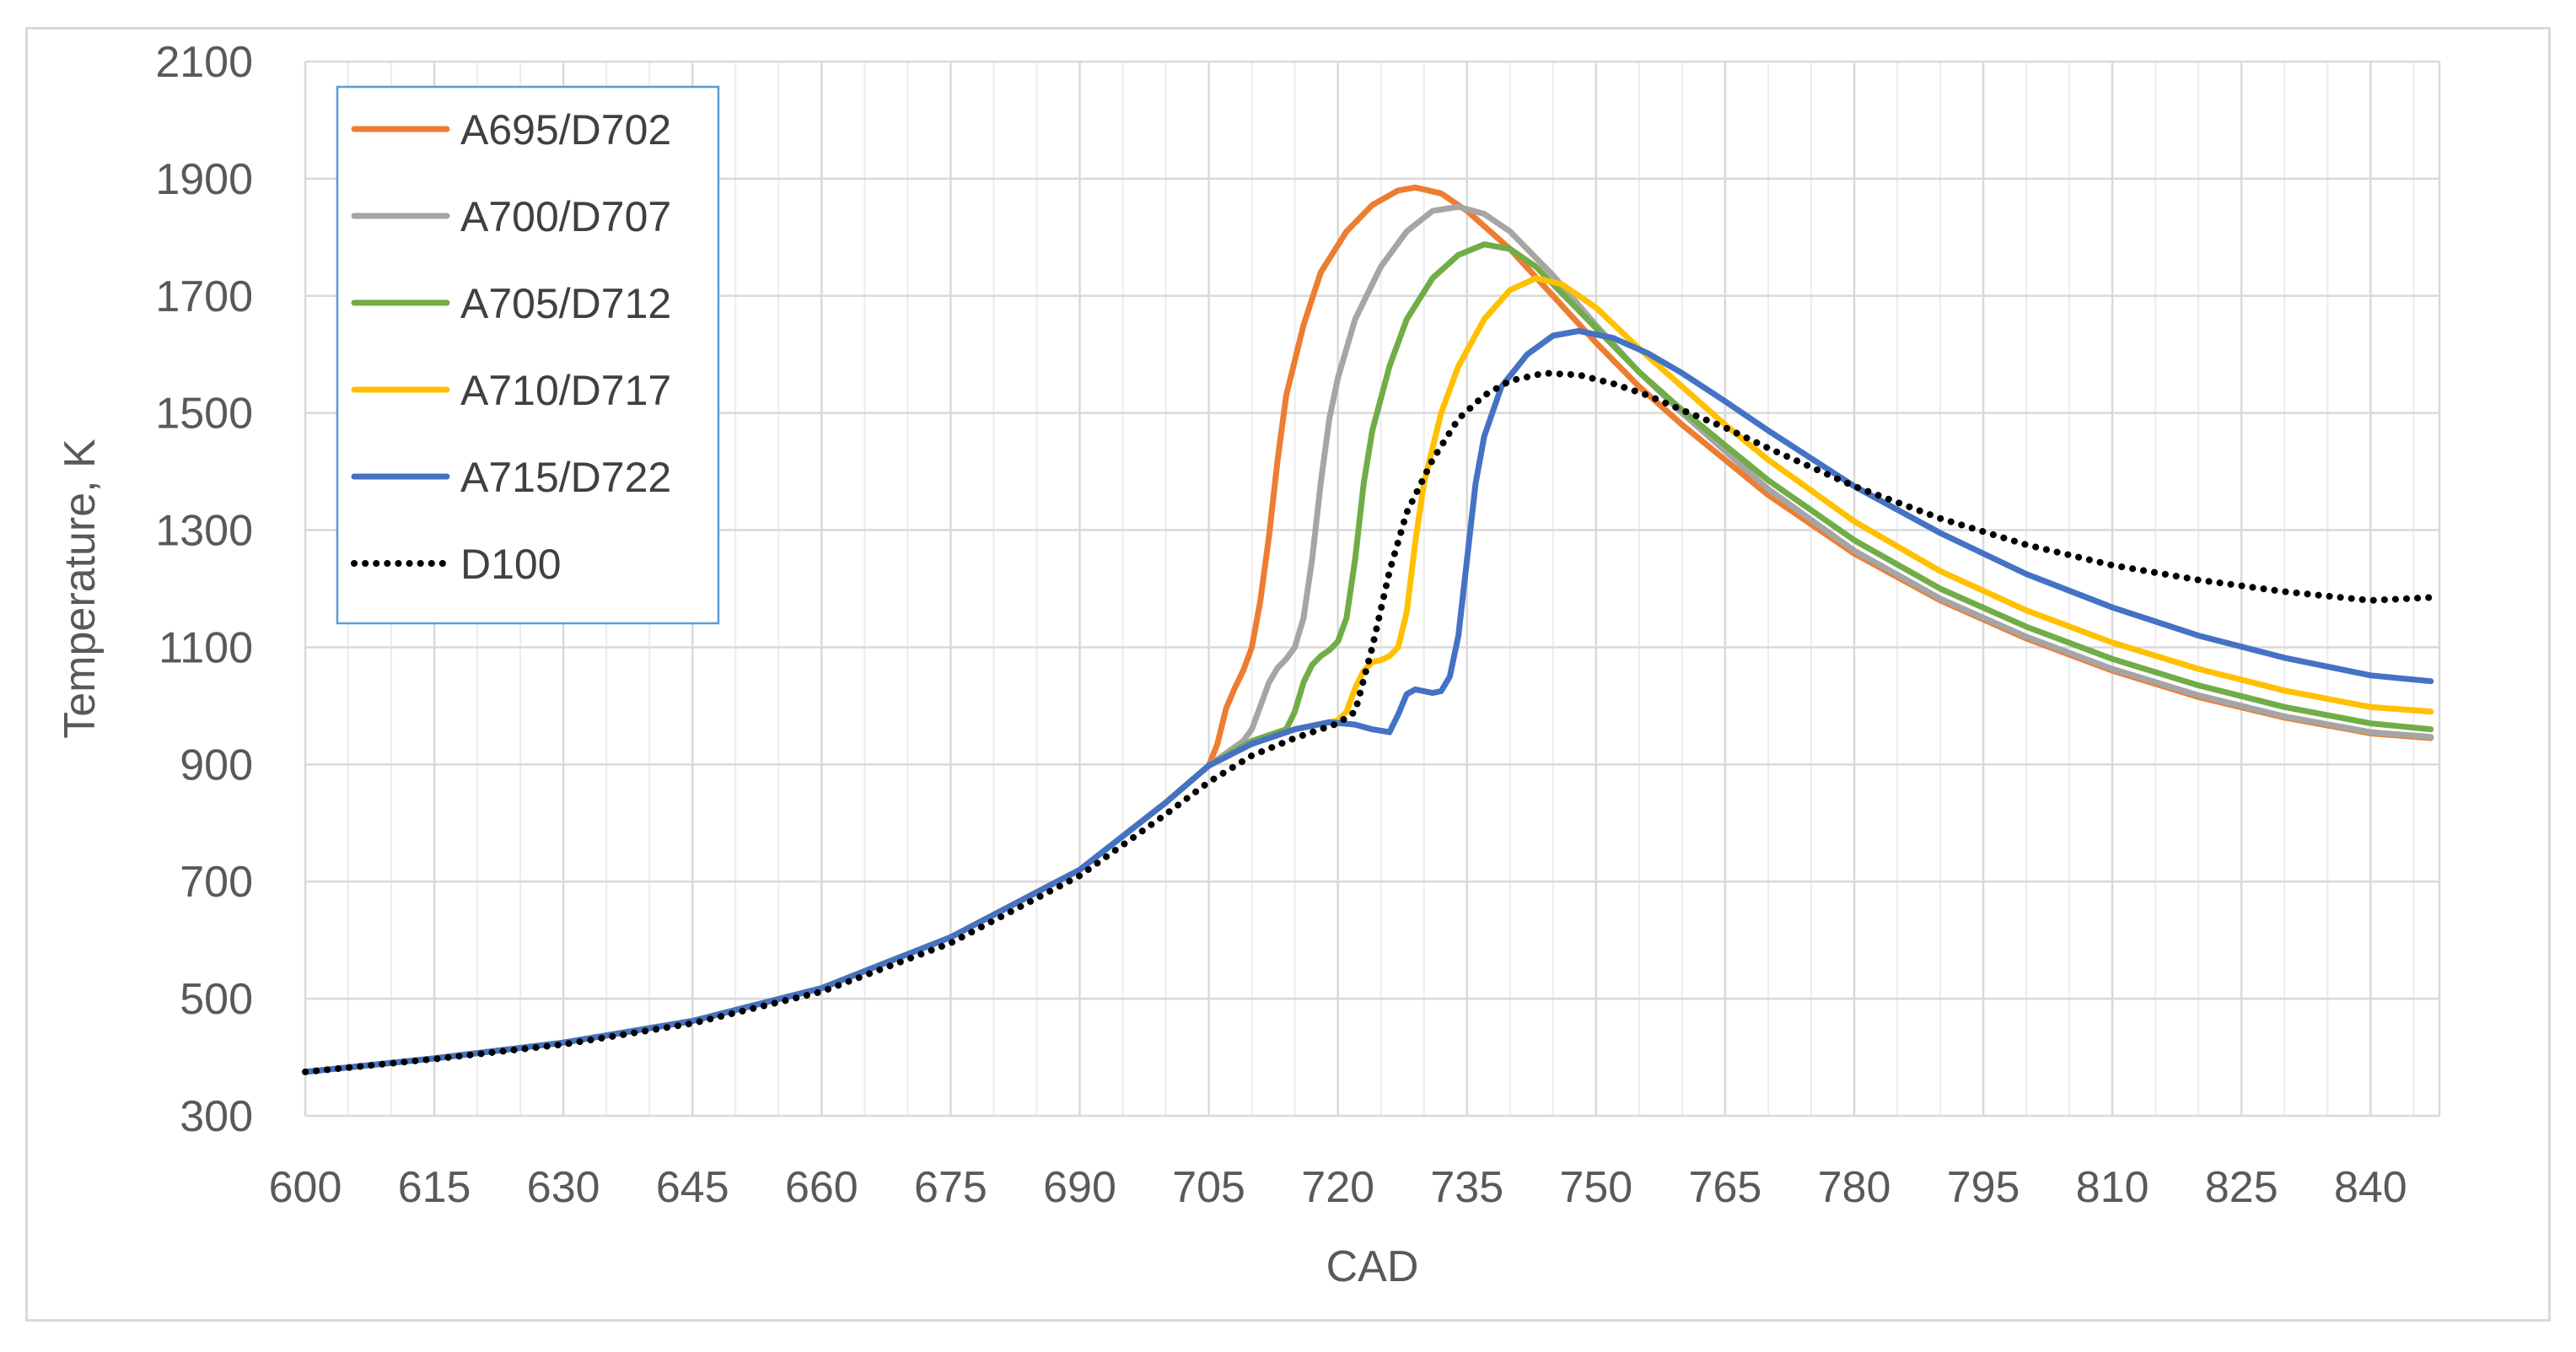 This screenshot has height=1352, width=2576. What do you see at coordinates (1595, 1187) in the screenshot?
I see `x-tick-label: 750` at bounding box center [1595, 1187].